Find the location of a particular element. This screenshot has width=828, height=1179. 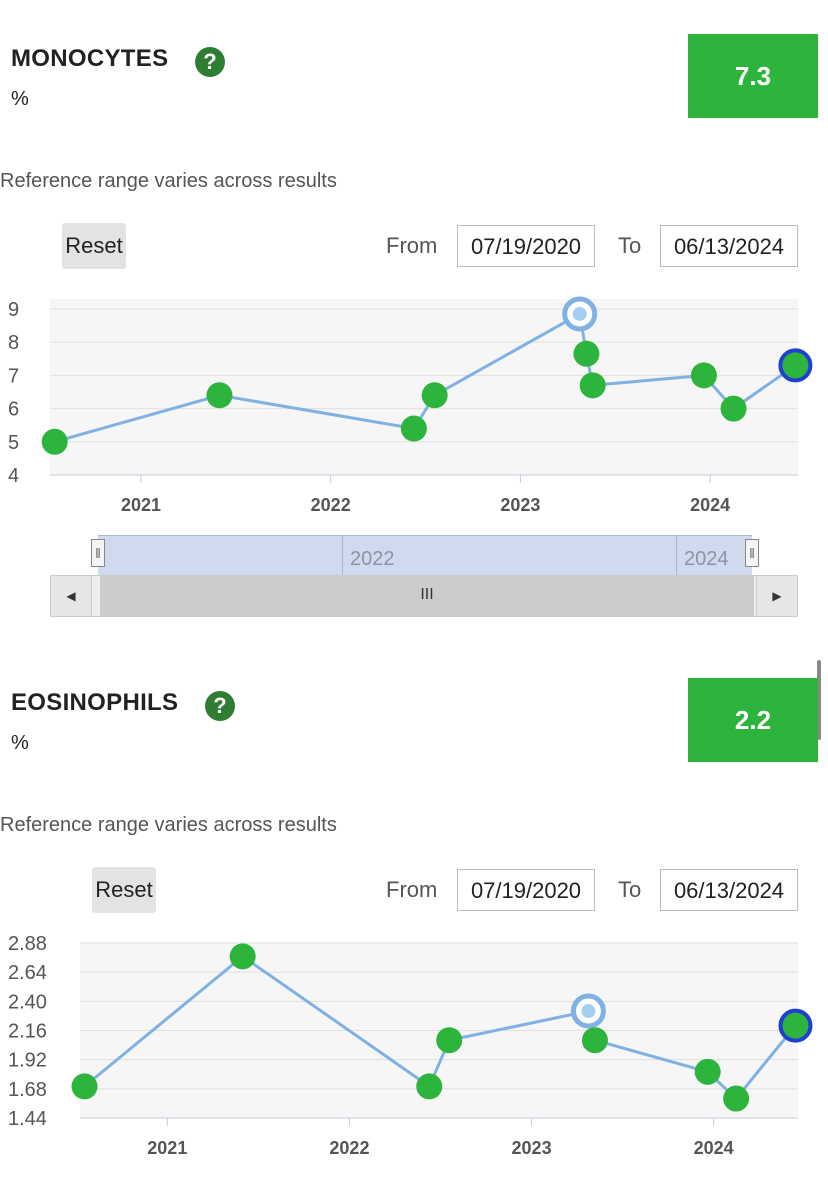

latest-value-badge: 2.2 is located at coordinates (753, 720).